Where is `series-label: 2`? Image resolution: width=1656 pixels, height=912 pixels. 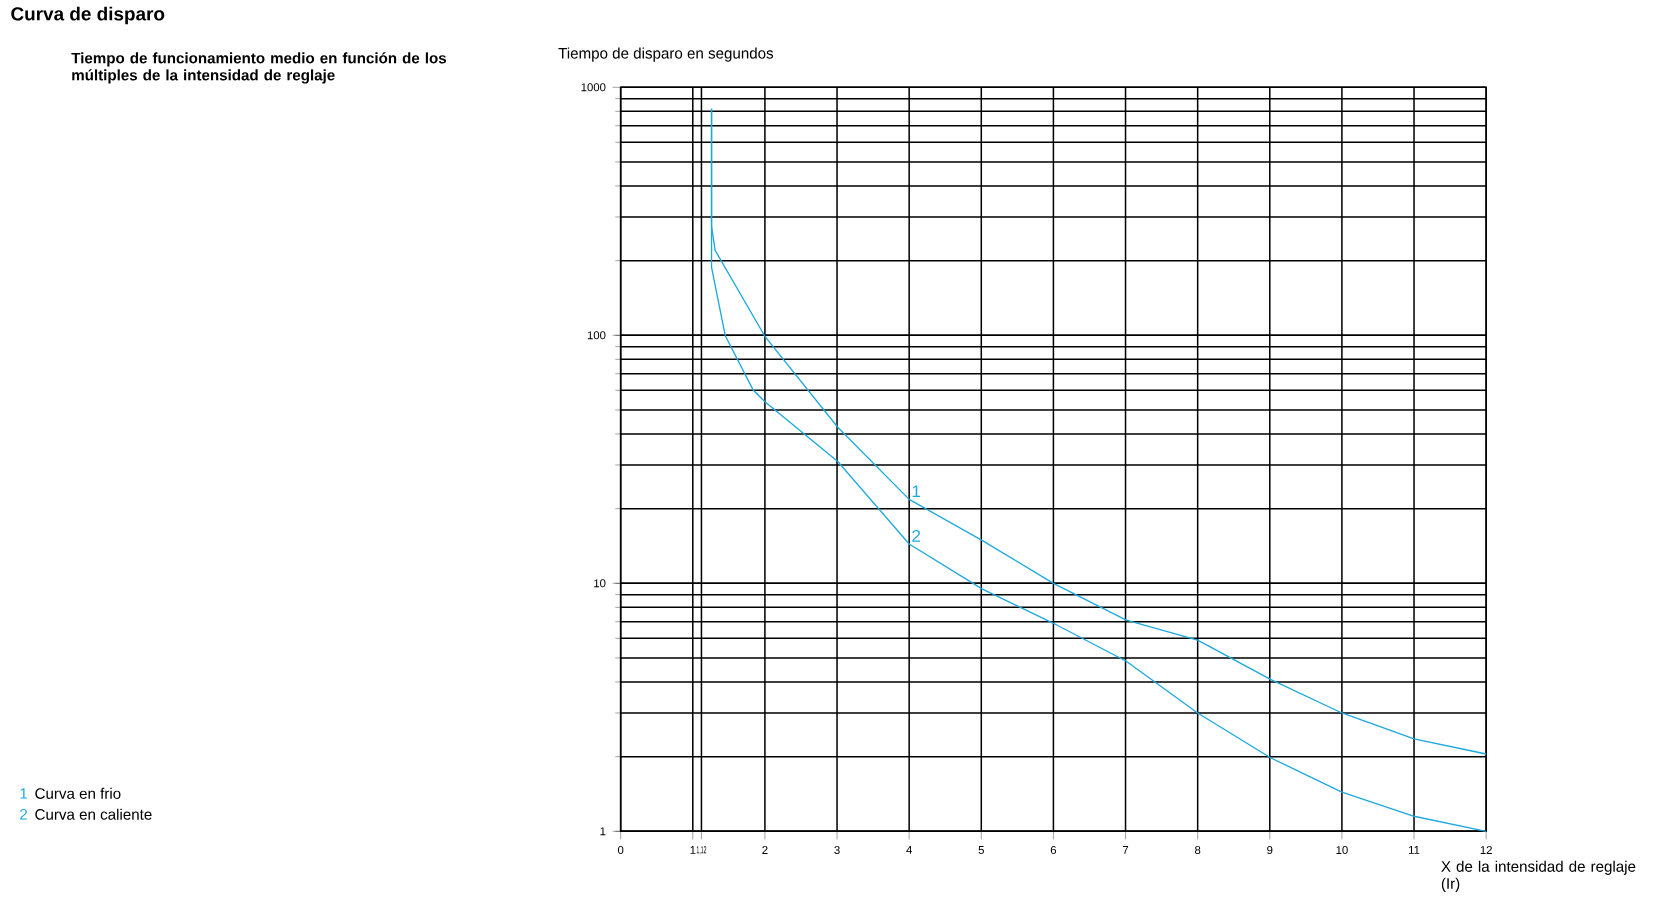
series-label: 2 is located at coordinates (916, 536).